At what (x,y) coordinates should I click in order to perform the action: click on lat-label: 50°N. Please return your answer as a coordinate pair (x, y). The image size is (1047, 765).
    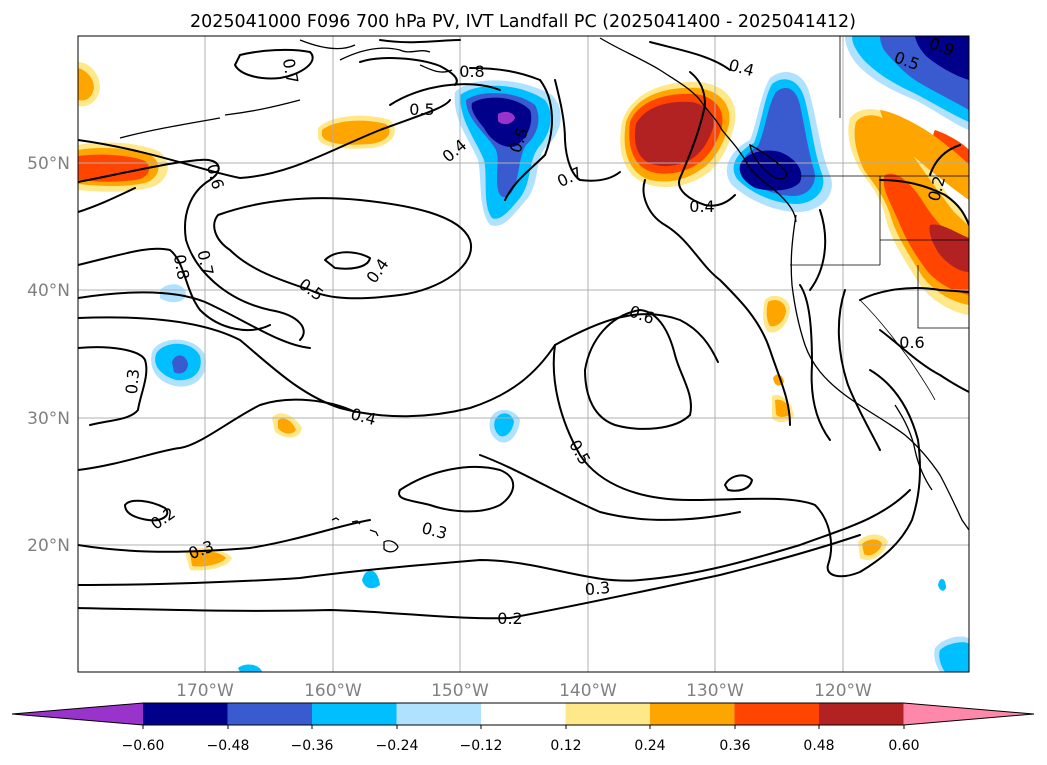
    Looking at the image, I should click on (48, 164).